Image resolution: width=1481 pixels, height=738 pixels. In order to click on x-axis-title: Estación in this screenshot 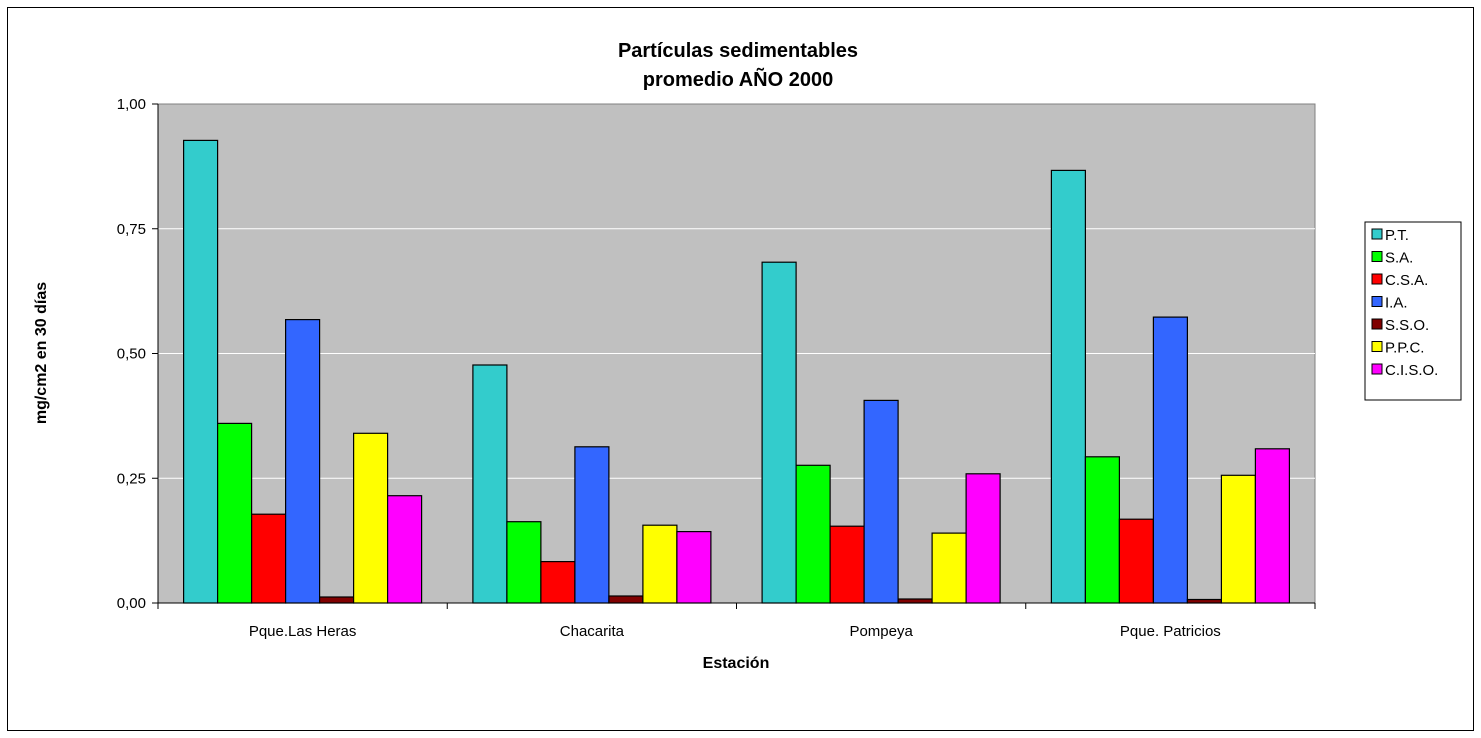, I will do `click(736, 663)`.